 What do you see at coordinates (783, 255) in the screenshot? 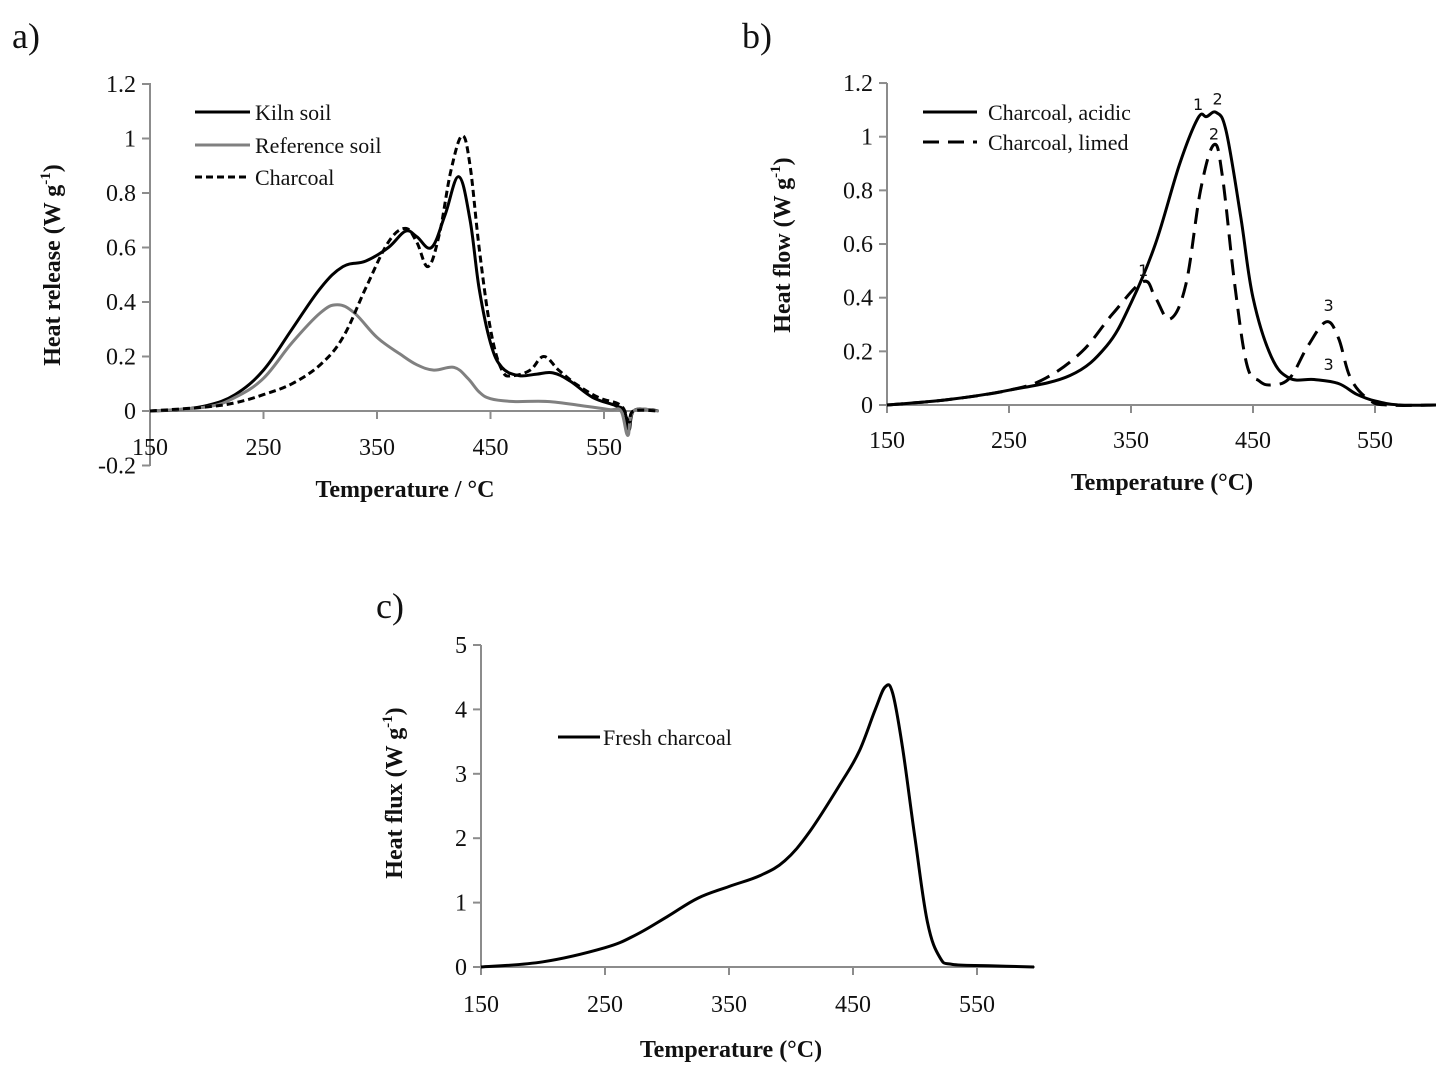
I see `y-axis-title-main: Heat flow (W g` at bounding box center [783, 255].